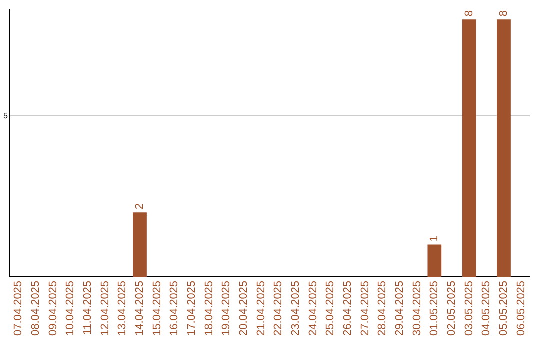  What do you see at coordinates (244, 308) in the screenshot?
I see `x-tick-label: 20.04.2025` at bounding box center [244, 308].